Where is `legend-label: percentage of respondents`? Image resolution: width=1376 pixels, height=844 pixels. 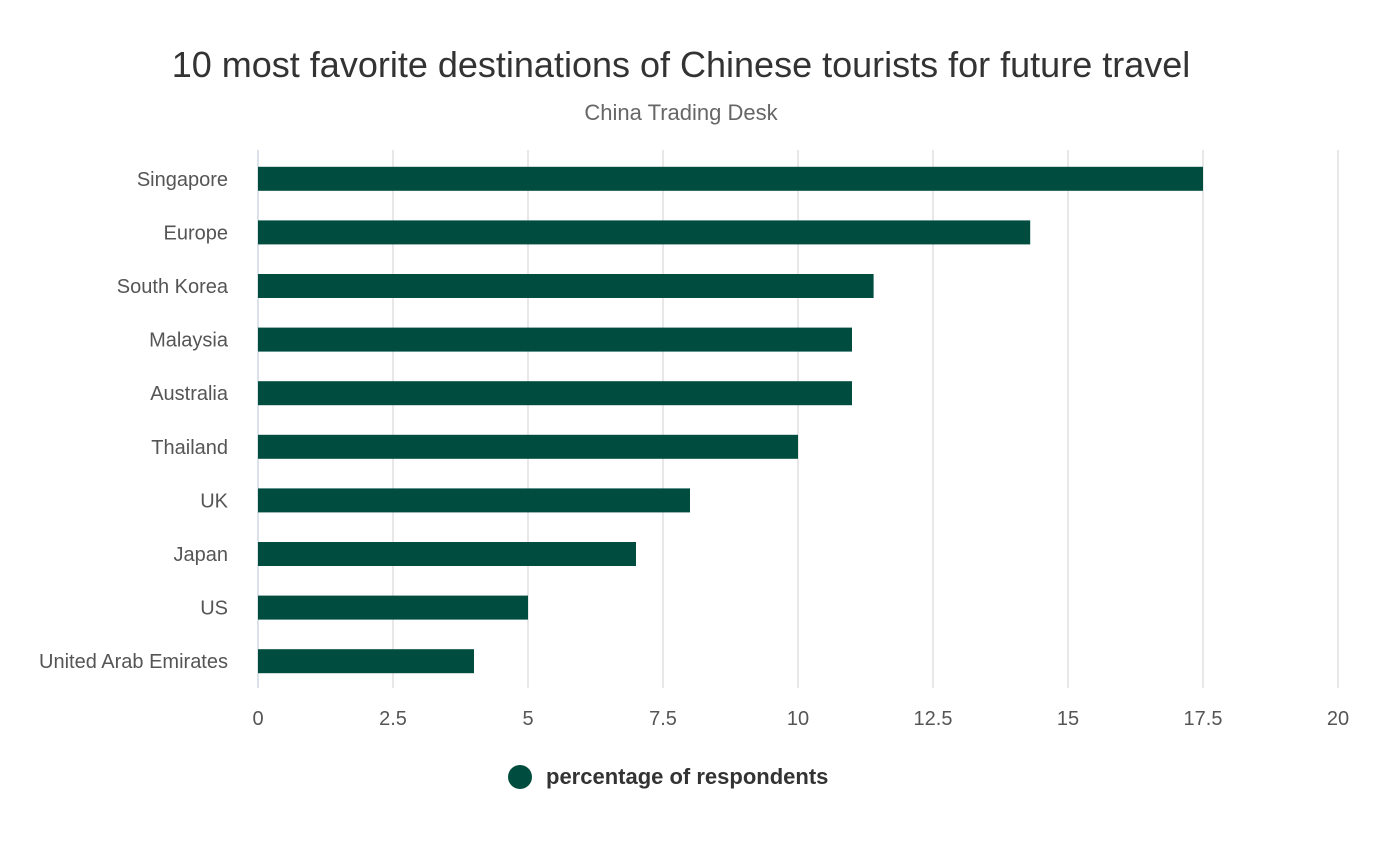
legend-label: percentage of respondents is located at coordinates (687, 776).